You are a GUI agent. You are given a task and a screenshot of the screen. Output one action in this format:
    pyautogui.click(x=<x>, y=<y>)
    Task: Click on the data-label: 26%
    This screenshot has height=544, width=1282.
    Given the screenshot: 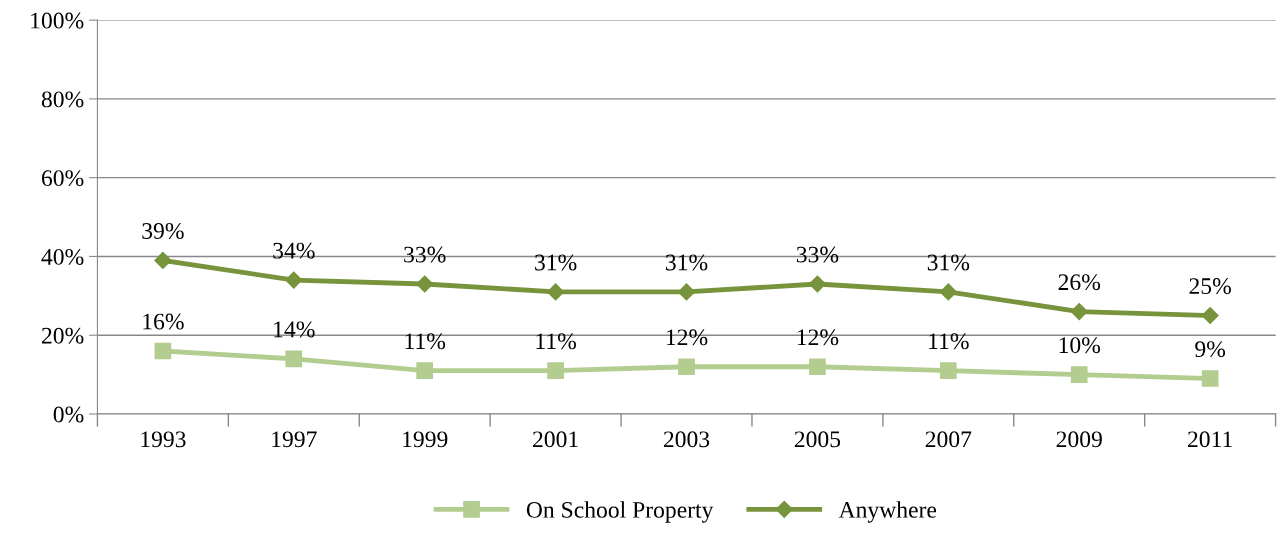 What is the action you would take?
    pyautogui.click(x=1079, y=282)
    